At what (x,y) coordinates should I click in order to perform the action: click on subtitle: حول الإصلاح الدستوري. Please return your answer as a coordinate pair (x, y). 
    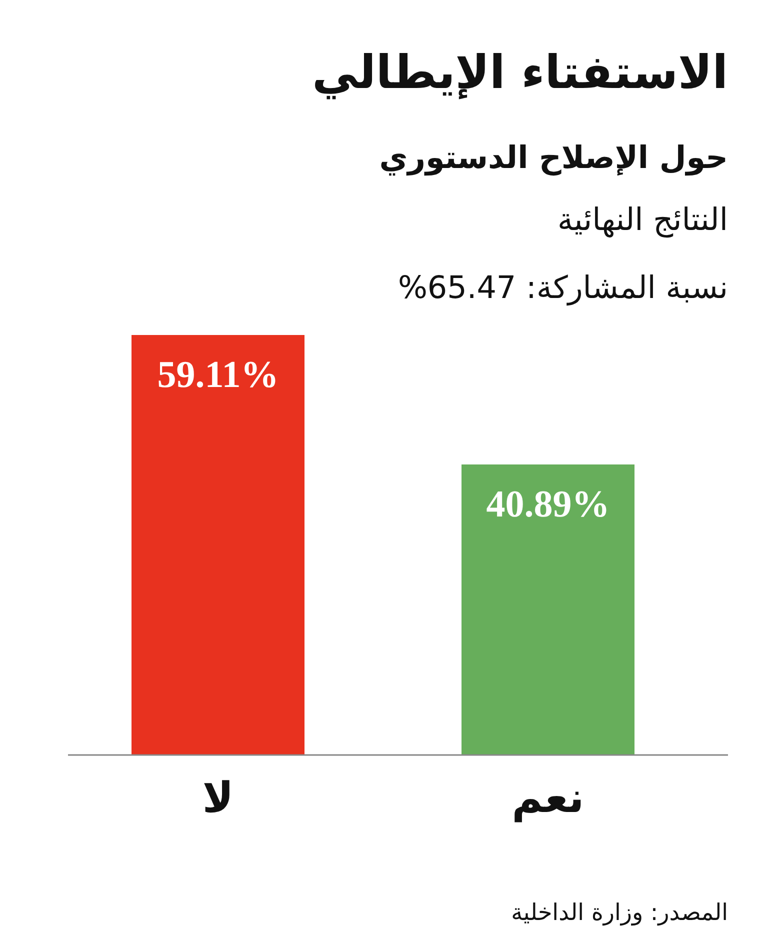
    Looking at the image, I should click on (553, 158).